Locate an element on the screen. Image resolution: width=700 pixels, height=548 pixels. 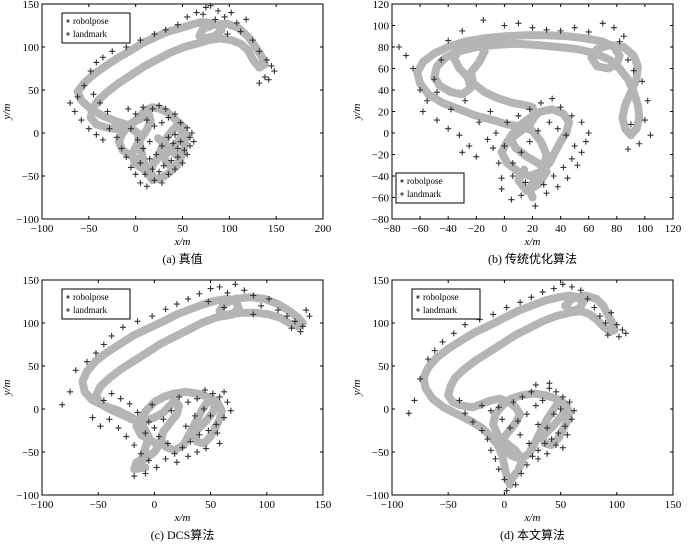
y-tick-label: 120 is located at coordinates (381, 5).